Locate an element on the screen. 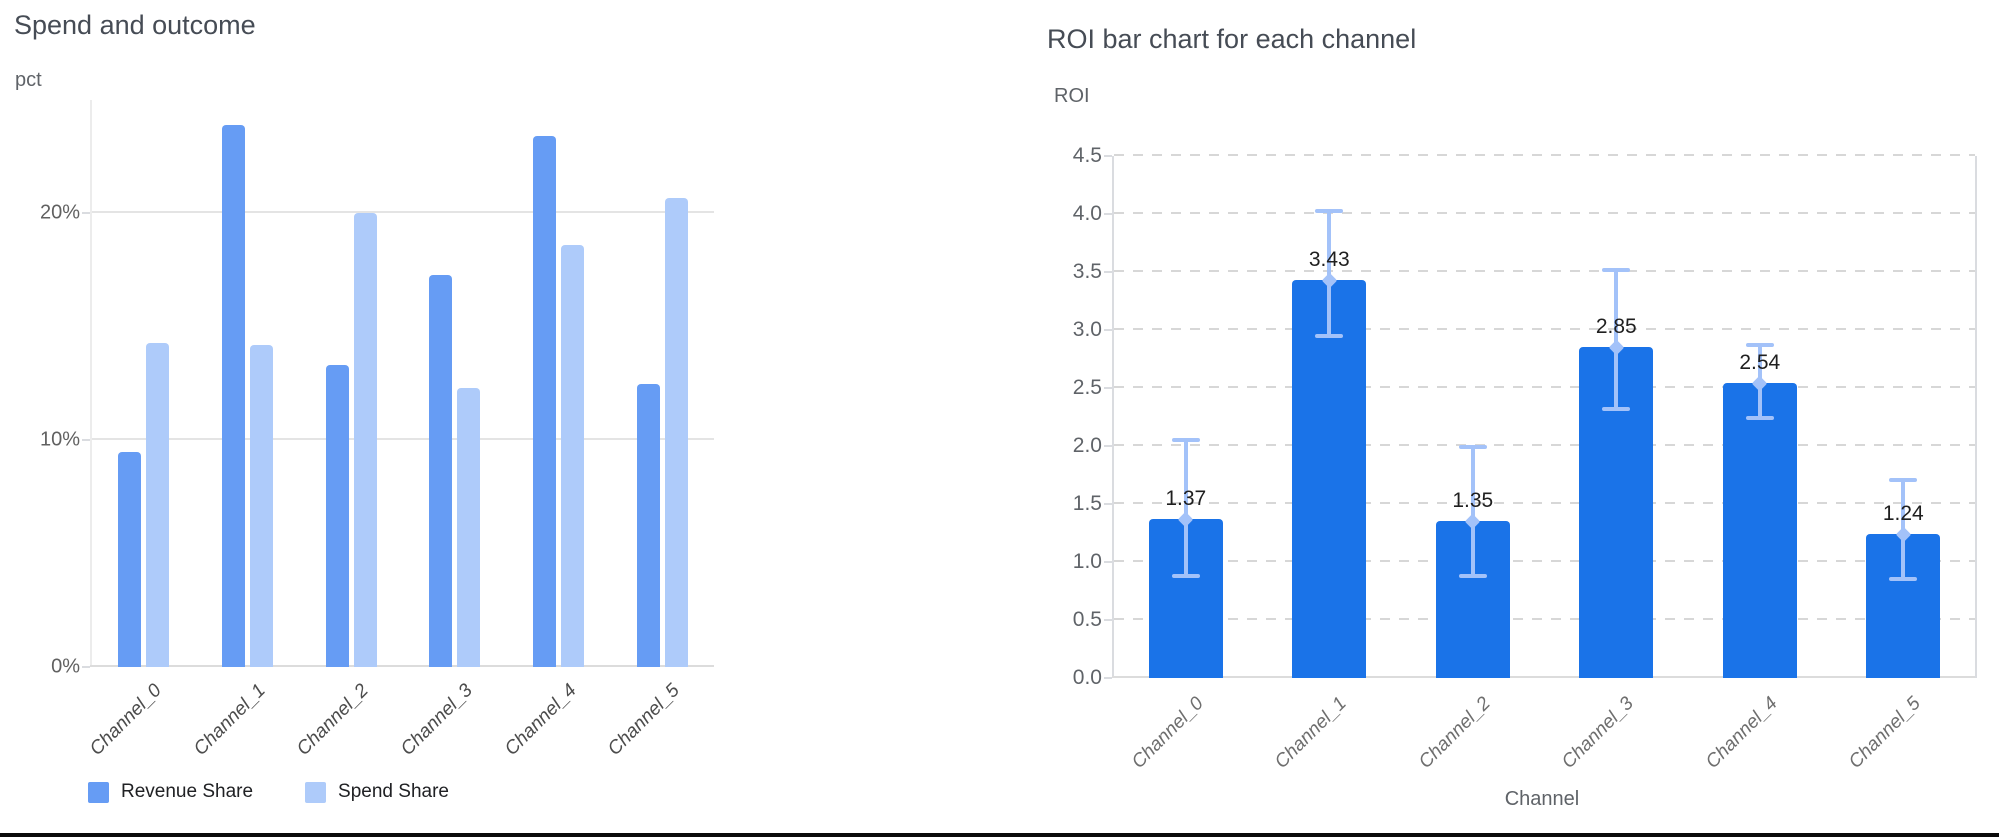  y-tick-label: 1.0 is located at coordinates (1087, 561).